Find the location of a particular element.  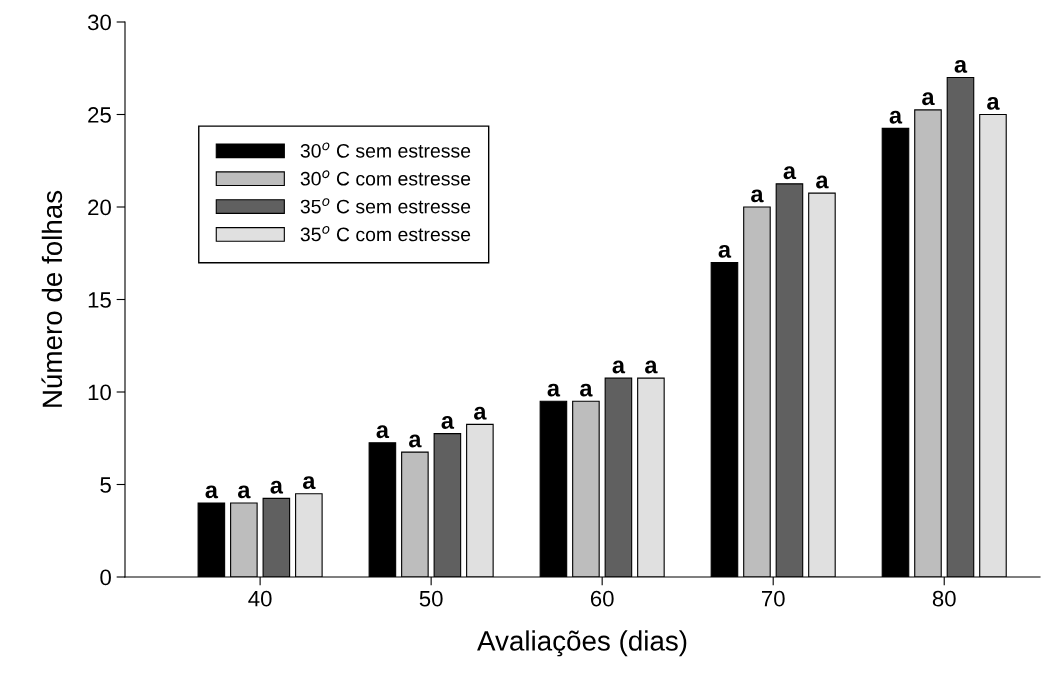

y-axis-title: Número de folhas is located at coordinates (52, 298).